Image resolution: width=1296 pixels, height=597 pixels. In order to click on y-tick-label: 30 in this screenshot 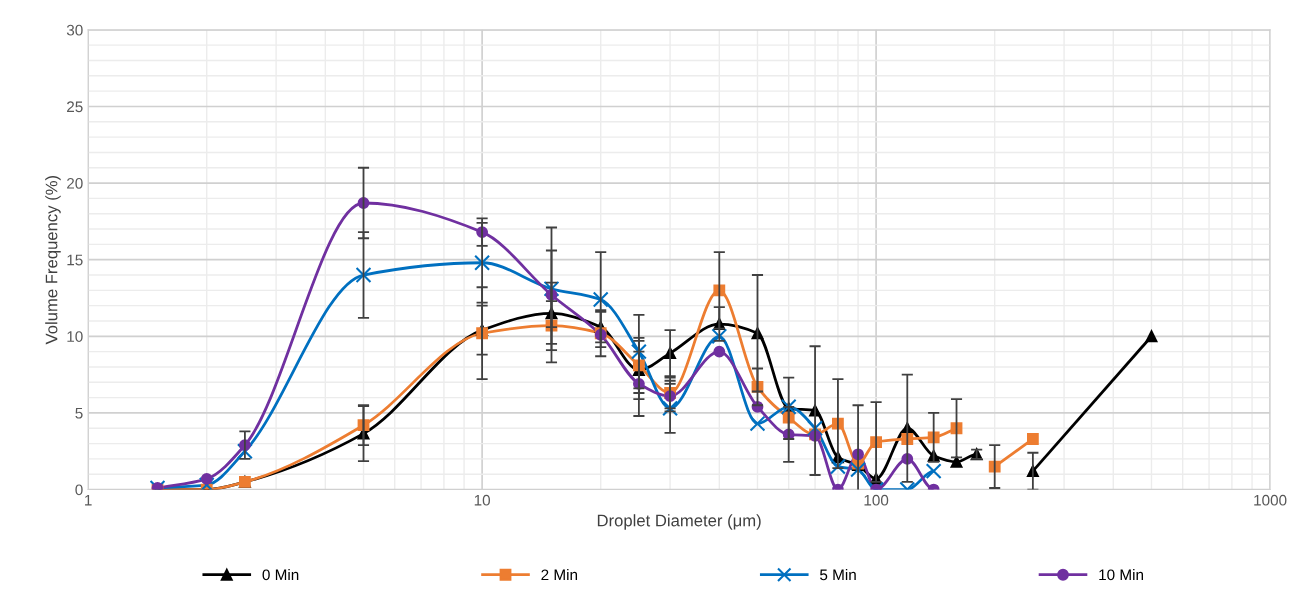, I will do `click(74, 30)`.